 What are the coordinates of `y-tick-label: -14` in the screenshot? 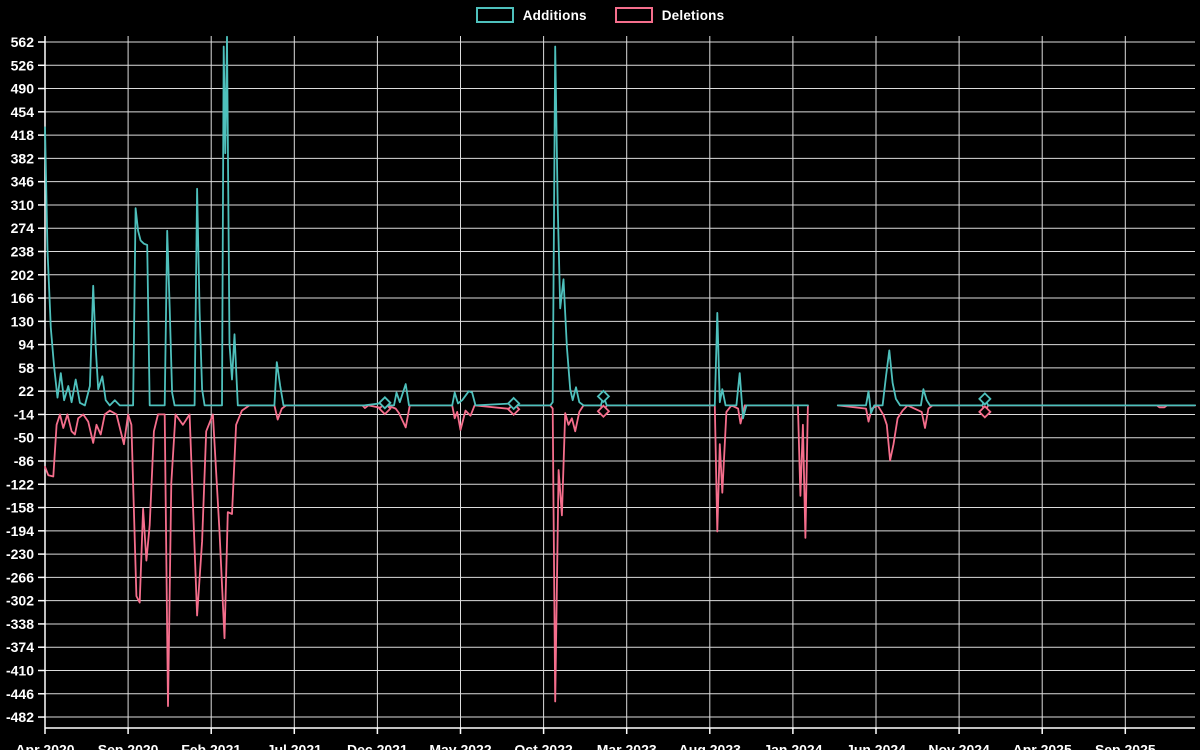 It's located at (24, 414).